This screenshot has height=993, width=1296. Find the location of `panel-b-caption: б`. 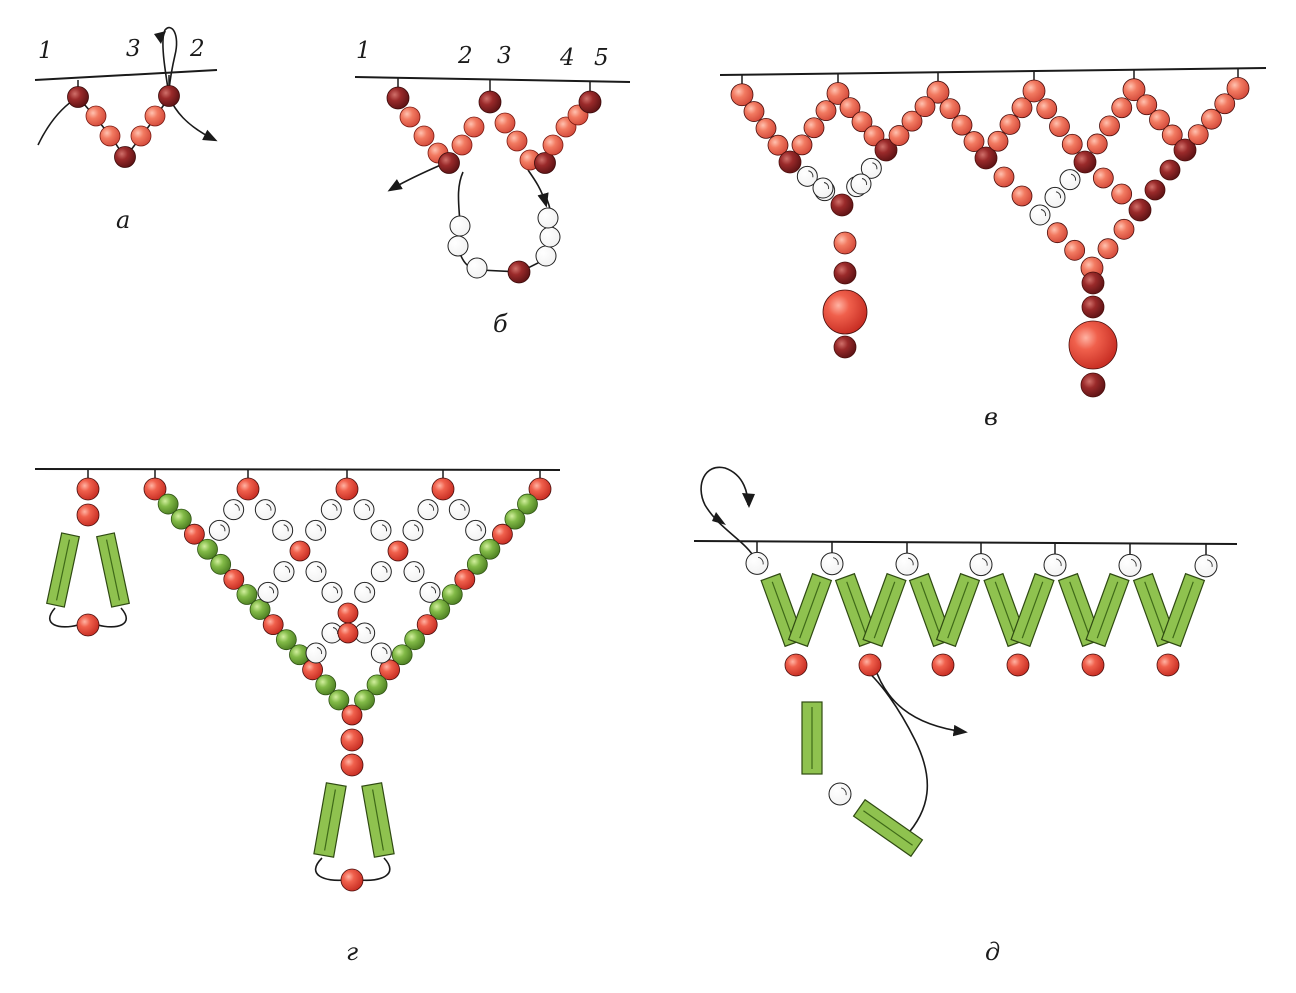

panel-b-caption: б is located at coordinates (500, 324).